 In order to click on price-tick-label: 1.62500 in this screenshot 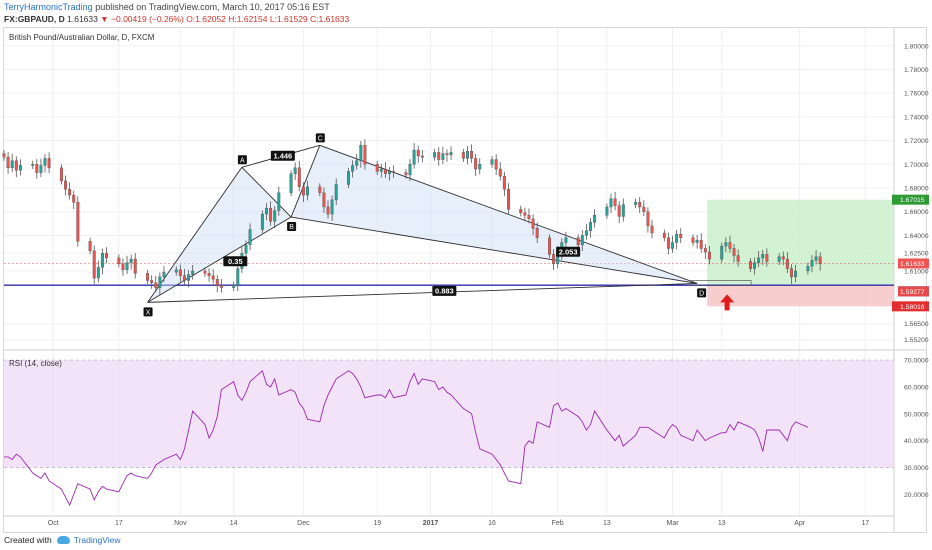, I will do `click(916, 254)`.